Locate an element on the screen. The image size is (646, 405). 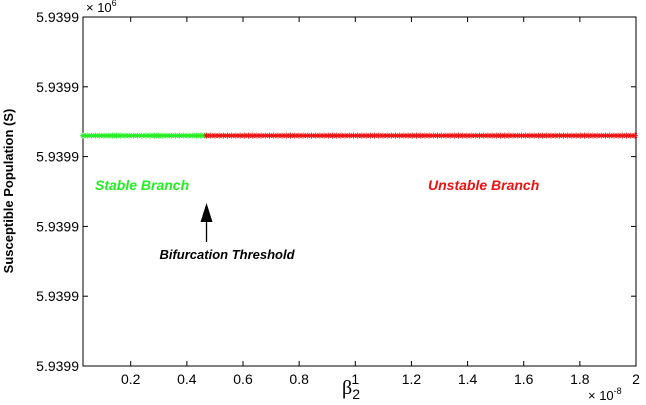
series-unstable is located at coordinates (420, 135).